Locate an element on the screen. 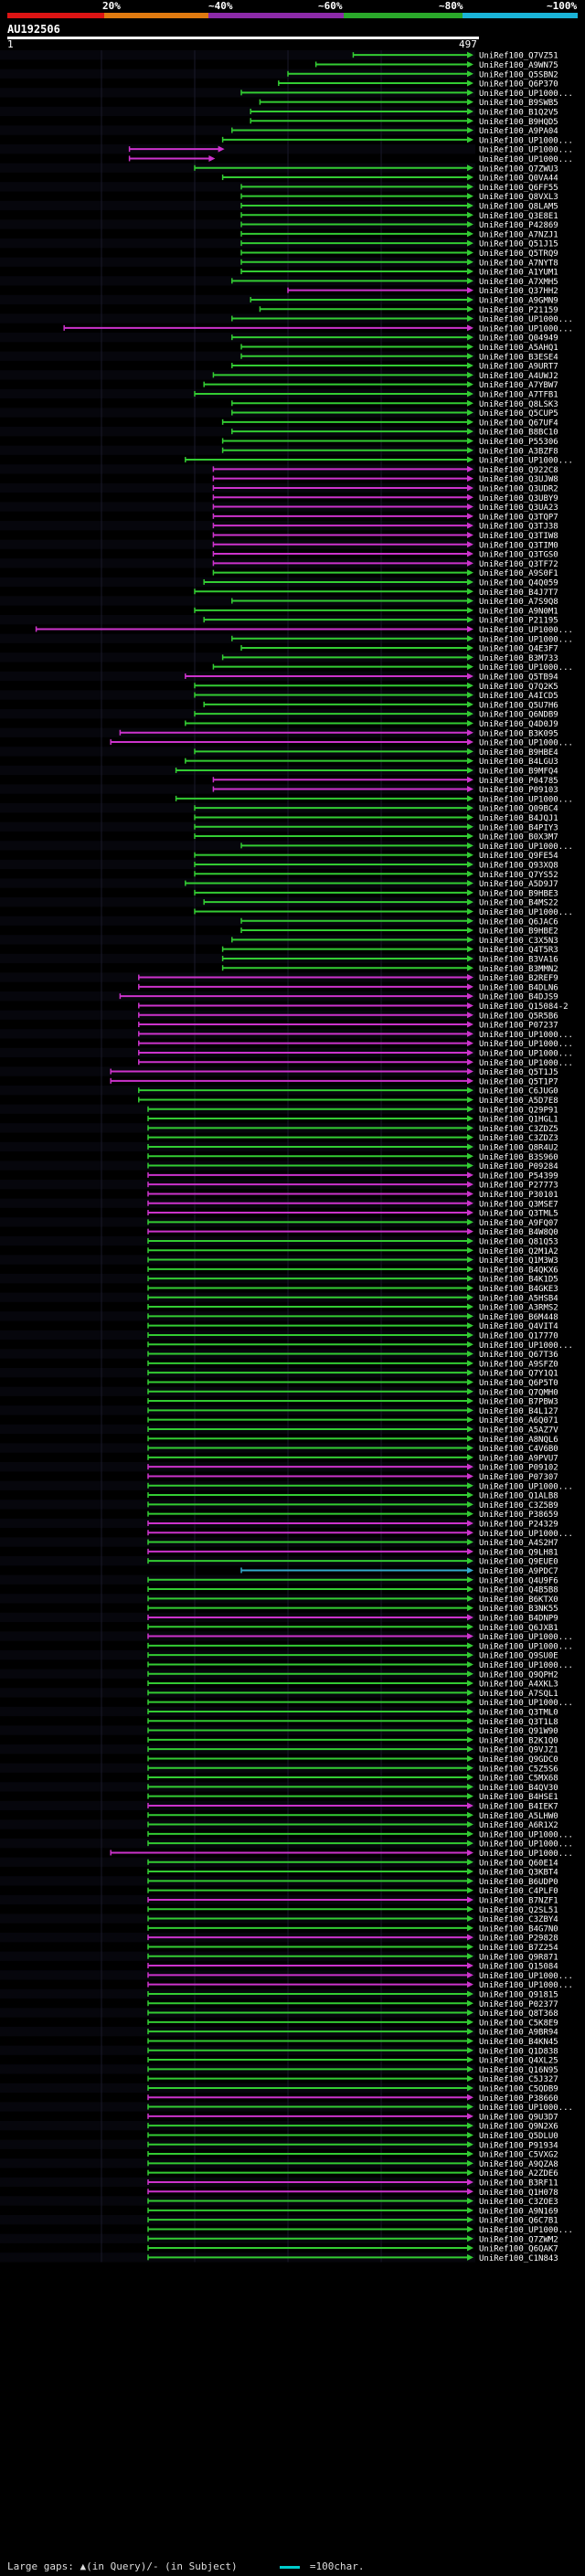 The height and width of the screenshot is (2576, 585). hit-label: UniRef100_Q3UDR2 is located at coordinates (518, 488).